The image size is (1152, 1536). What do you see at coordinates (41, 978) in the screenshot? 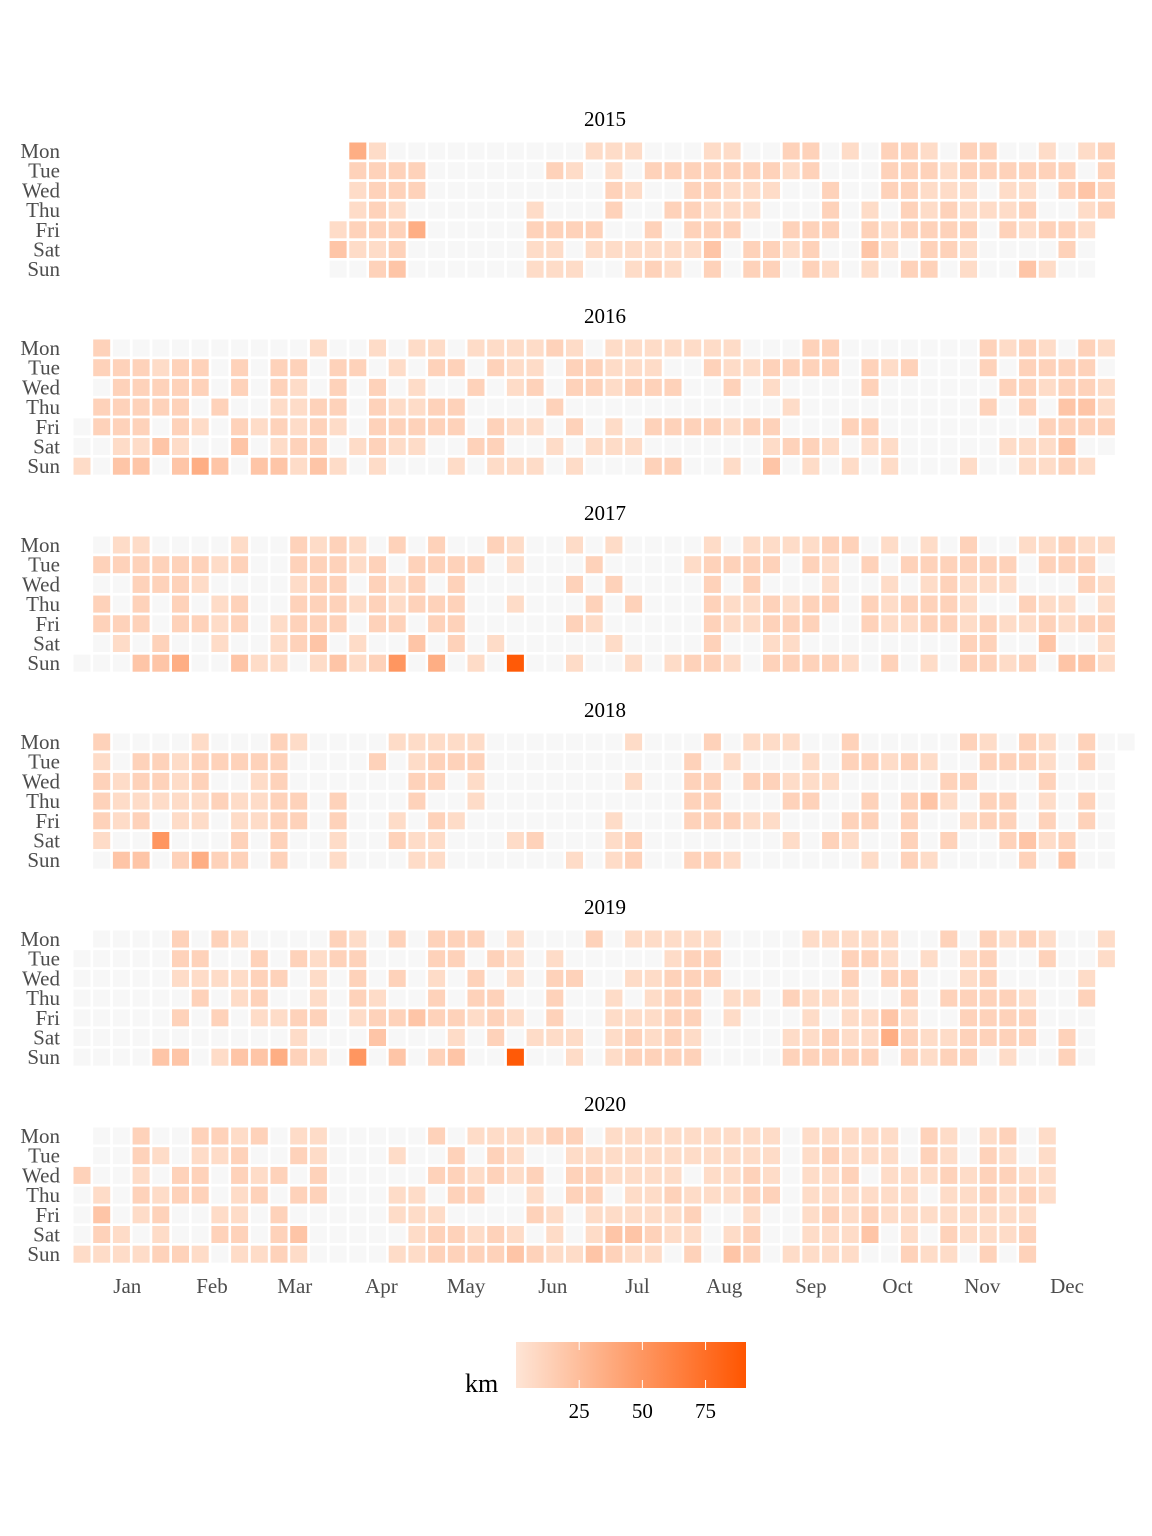
I see `weekday-label: Wed` at bounding box center [41, 978].